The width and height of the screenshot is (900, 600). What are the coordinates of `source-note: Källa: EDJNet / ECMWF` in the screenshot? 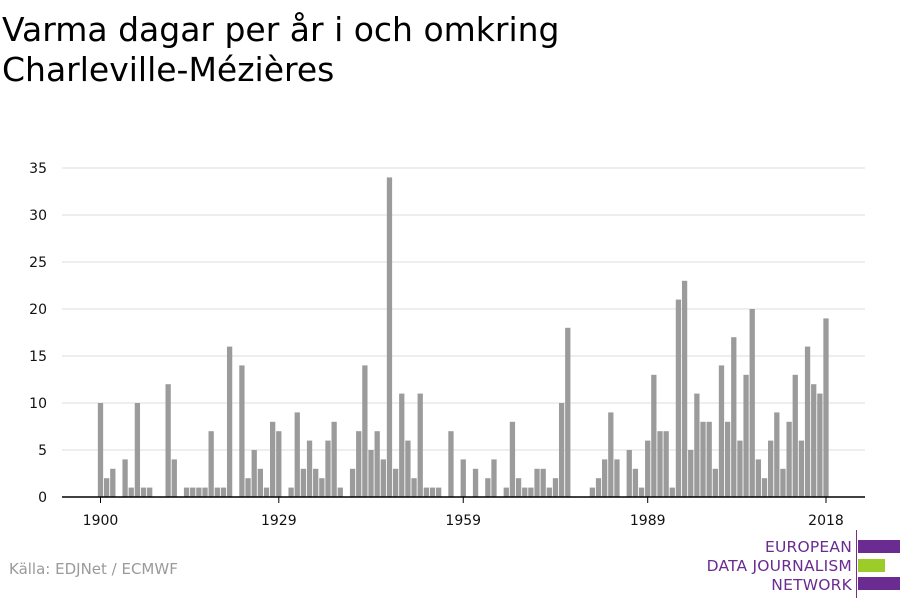 It's located at (93, 569).